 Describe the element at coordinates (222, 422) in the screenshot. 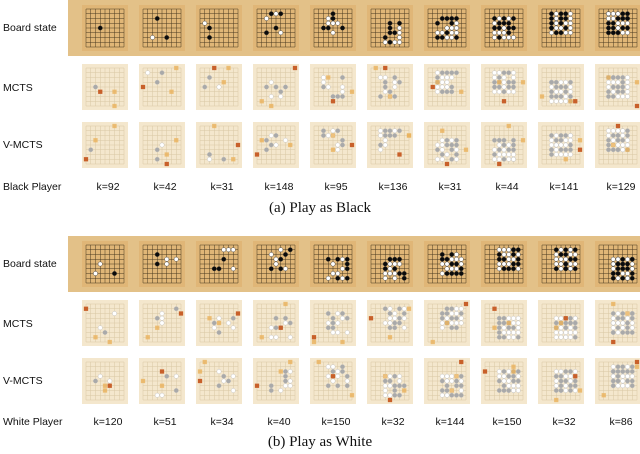

I see `k-value: k=34` at that location.